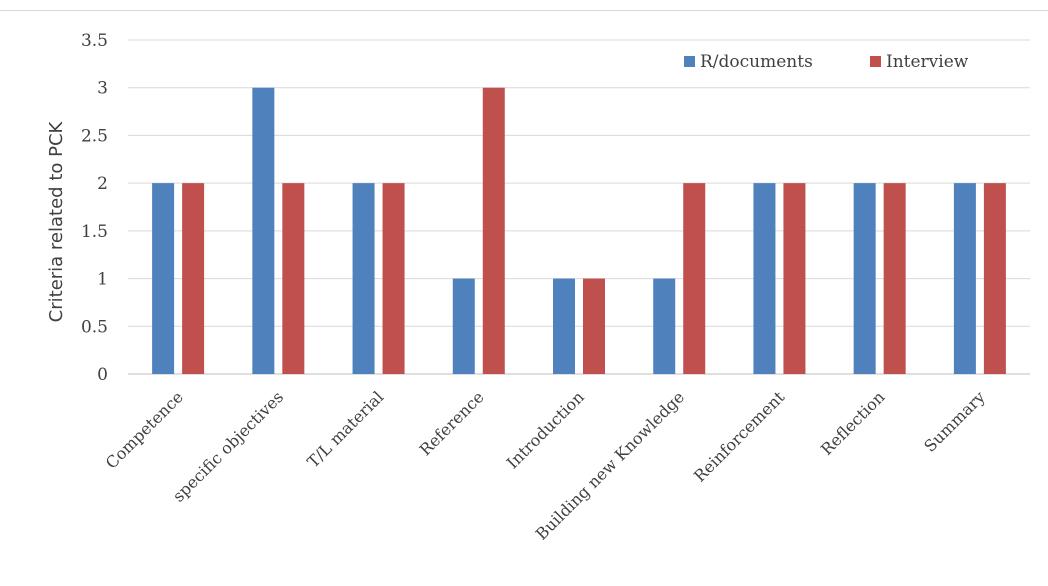 This screenshot has width=1048, height=586. I want to click on x-tick-label: specific objectives, so click(228, 446).